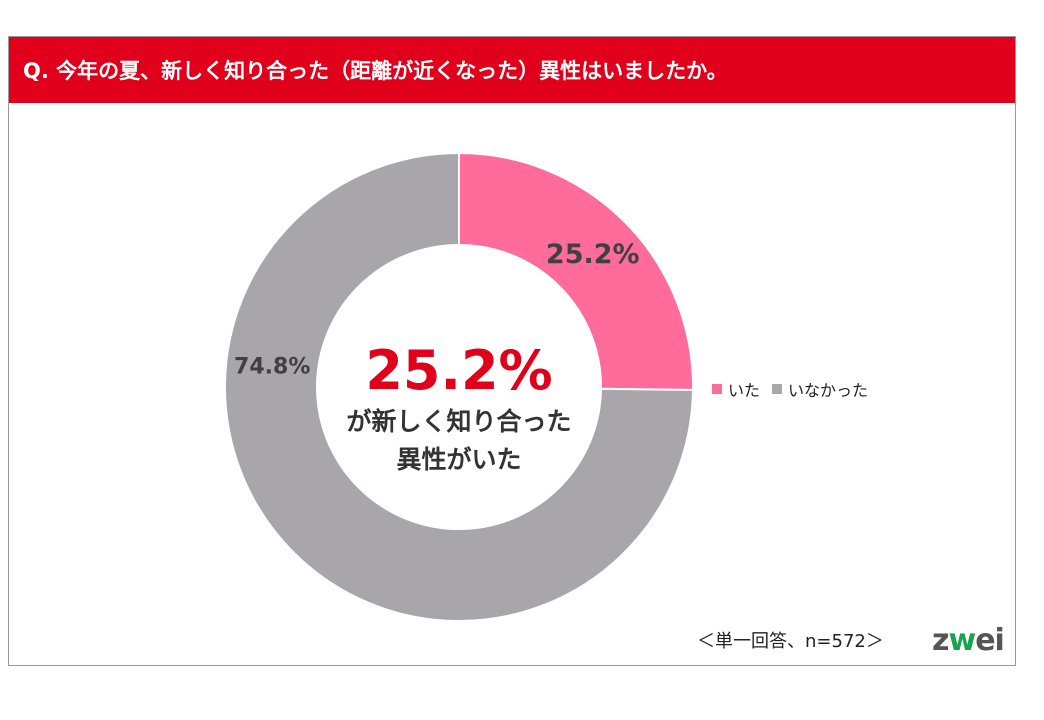 The height and width of the screenshot is (720, 1044). Describe the element at coordinates (777, 389) in the screenshot. I see `legend-swatch-inakatta` at that location.